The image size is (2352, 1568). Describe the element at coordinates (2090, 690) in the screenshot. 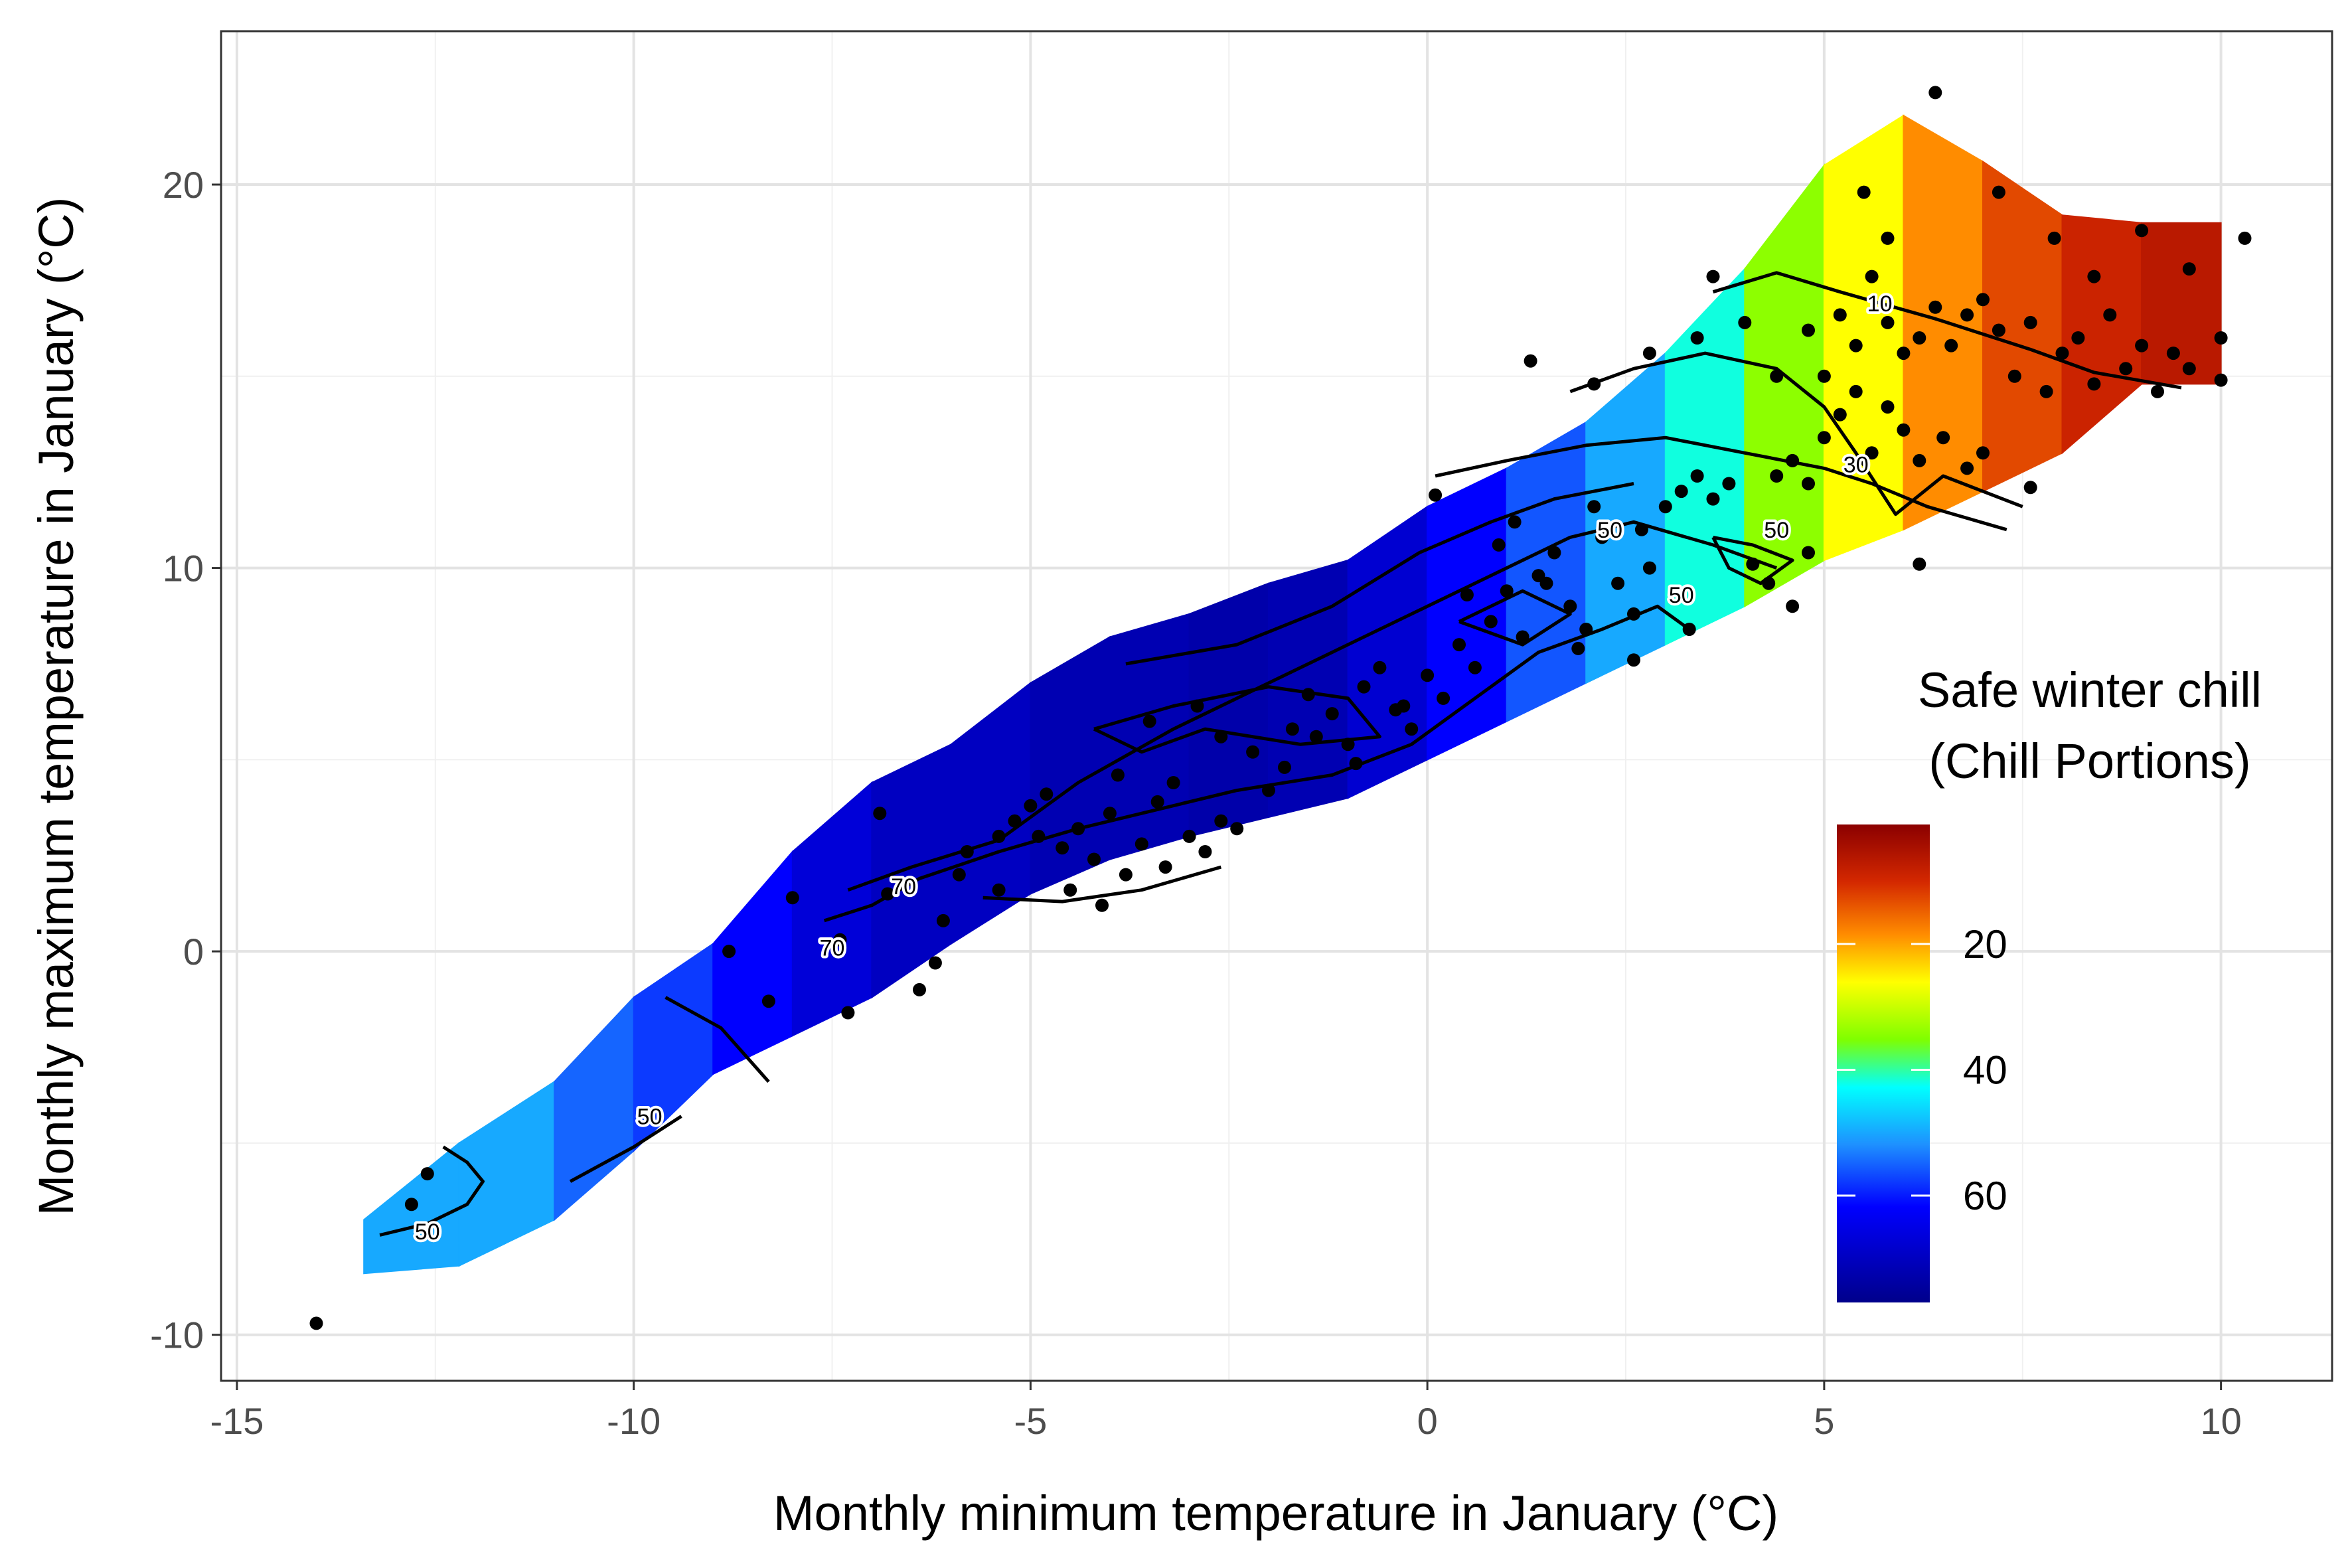

I see `legend-title-line-1: Safe winter chill` at that location.